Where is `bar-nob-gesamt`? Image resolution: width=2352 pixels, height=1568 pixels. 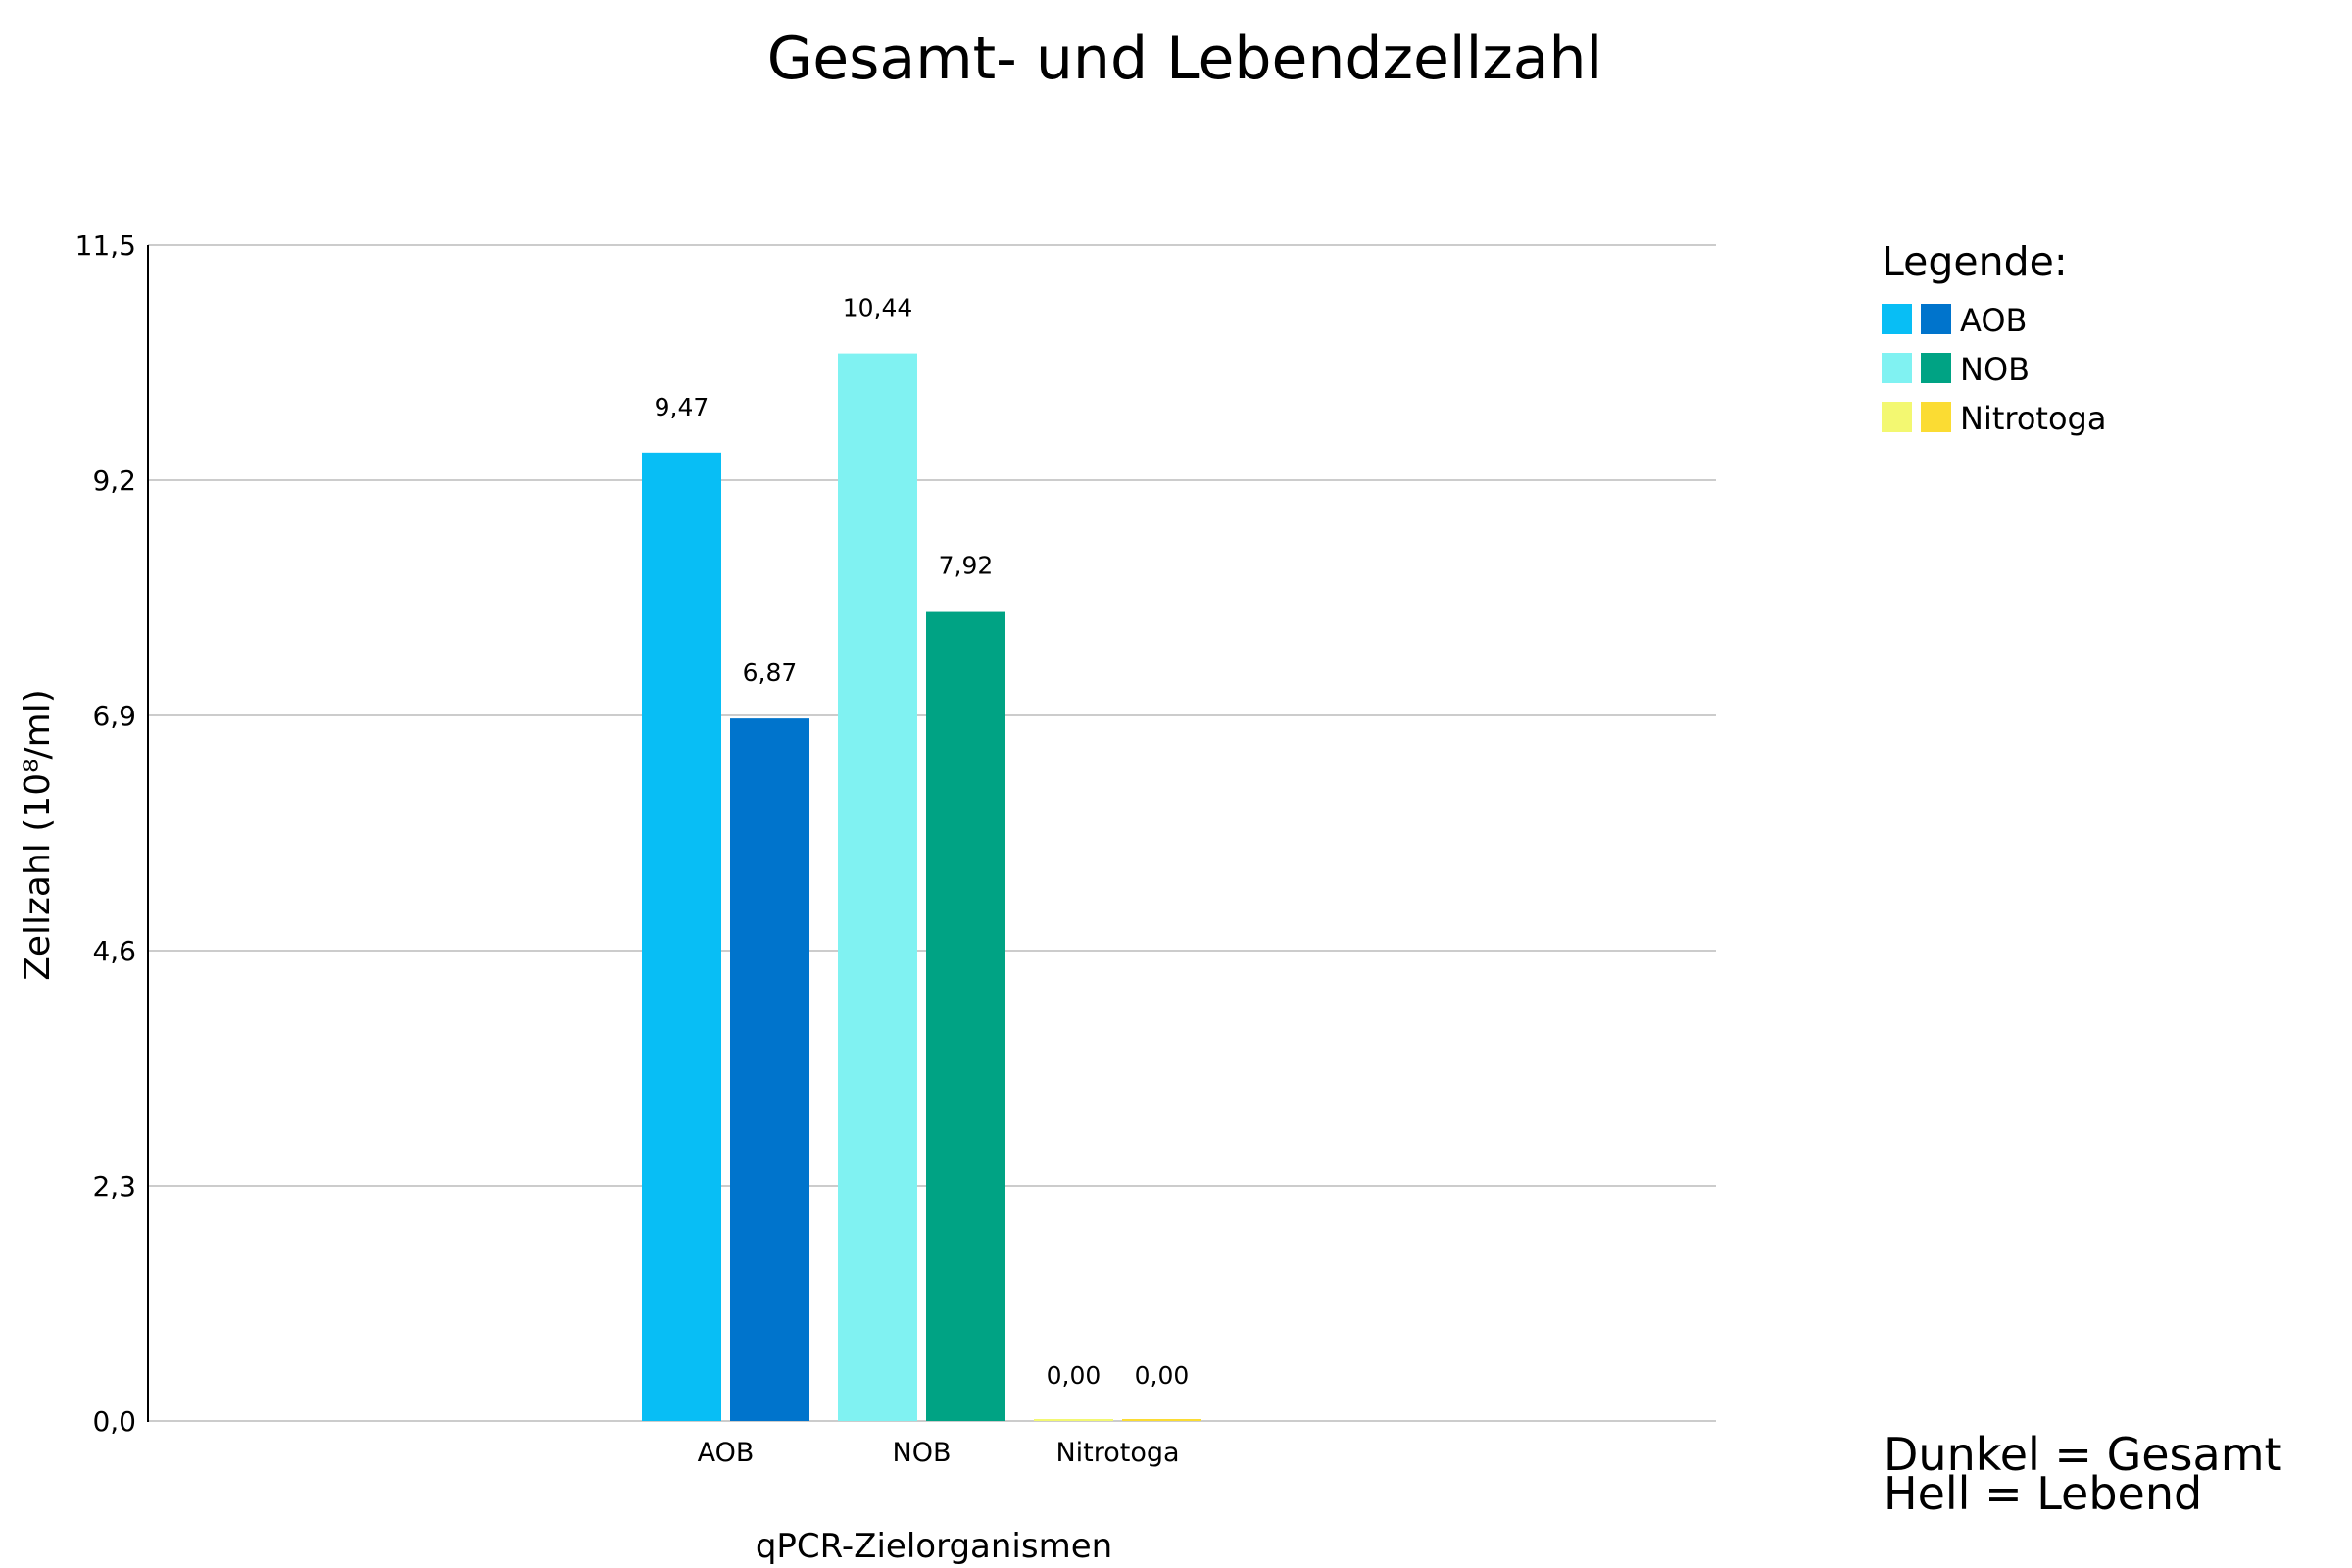
bar-nob-gesamt is located at coordinates (965, 1016).